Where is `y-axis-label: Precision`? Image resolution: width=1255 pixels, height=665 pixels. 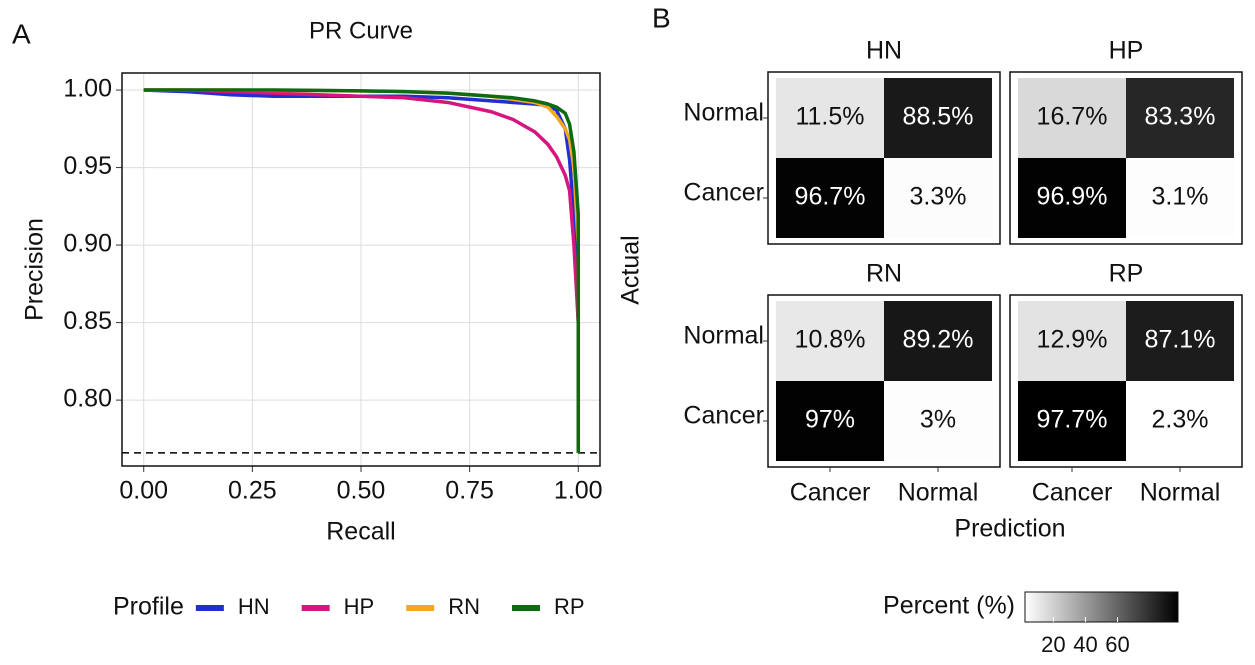 y-axis-label: Precision is located at coordinates (35, 269).